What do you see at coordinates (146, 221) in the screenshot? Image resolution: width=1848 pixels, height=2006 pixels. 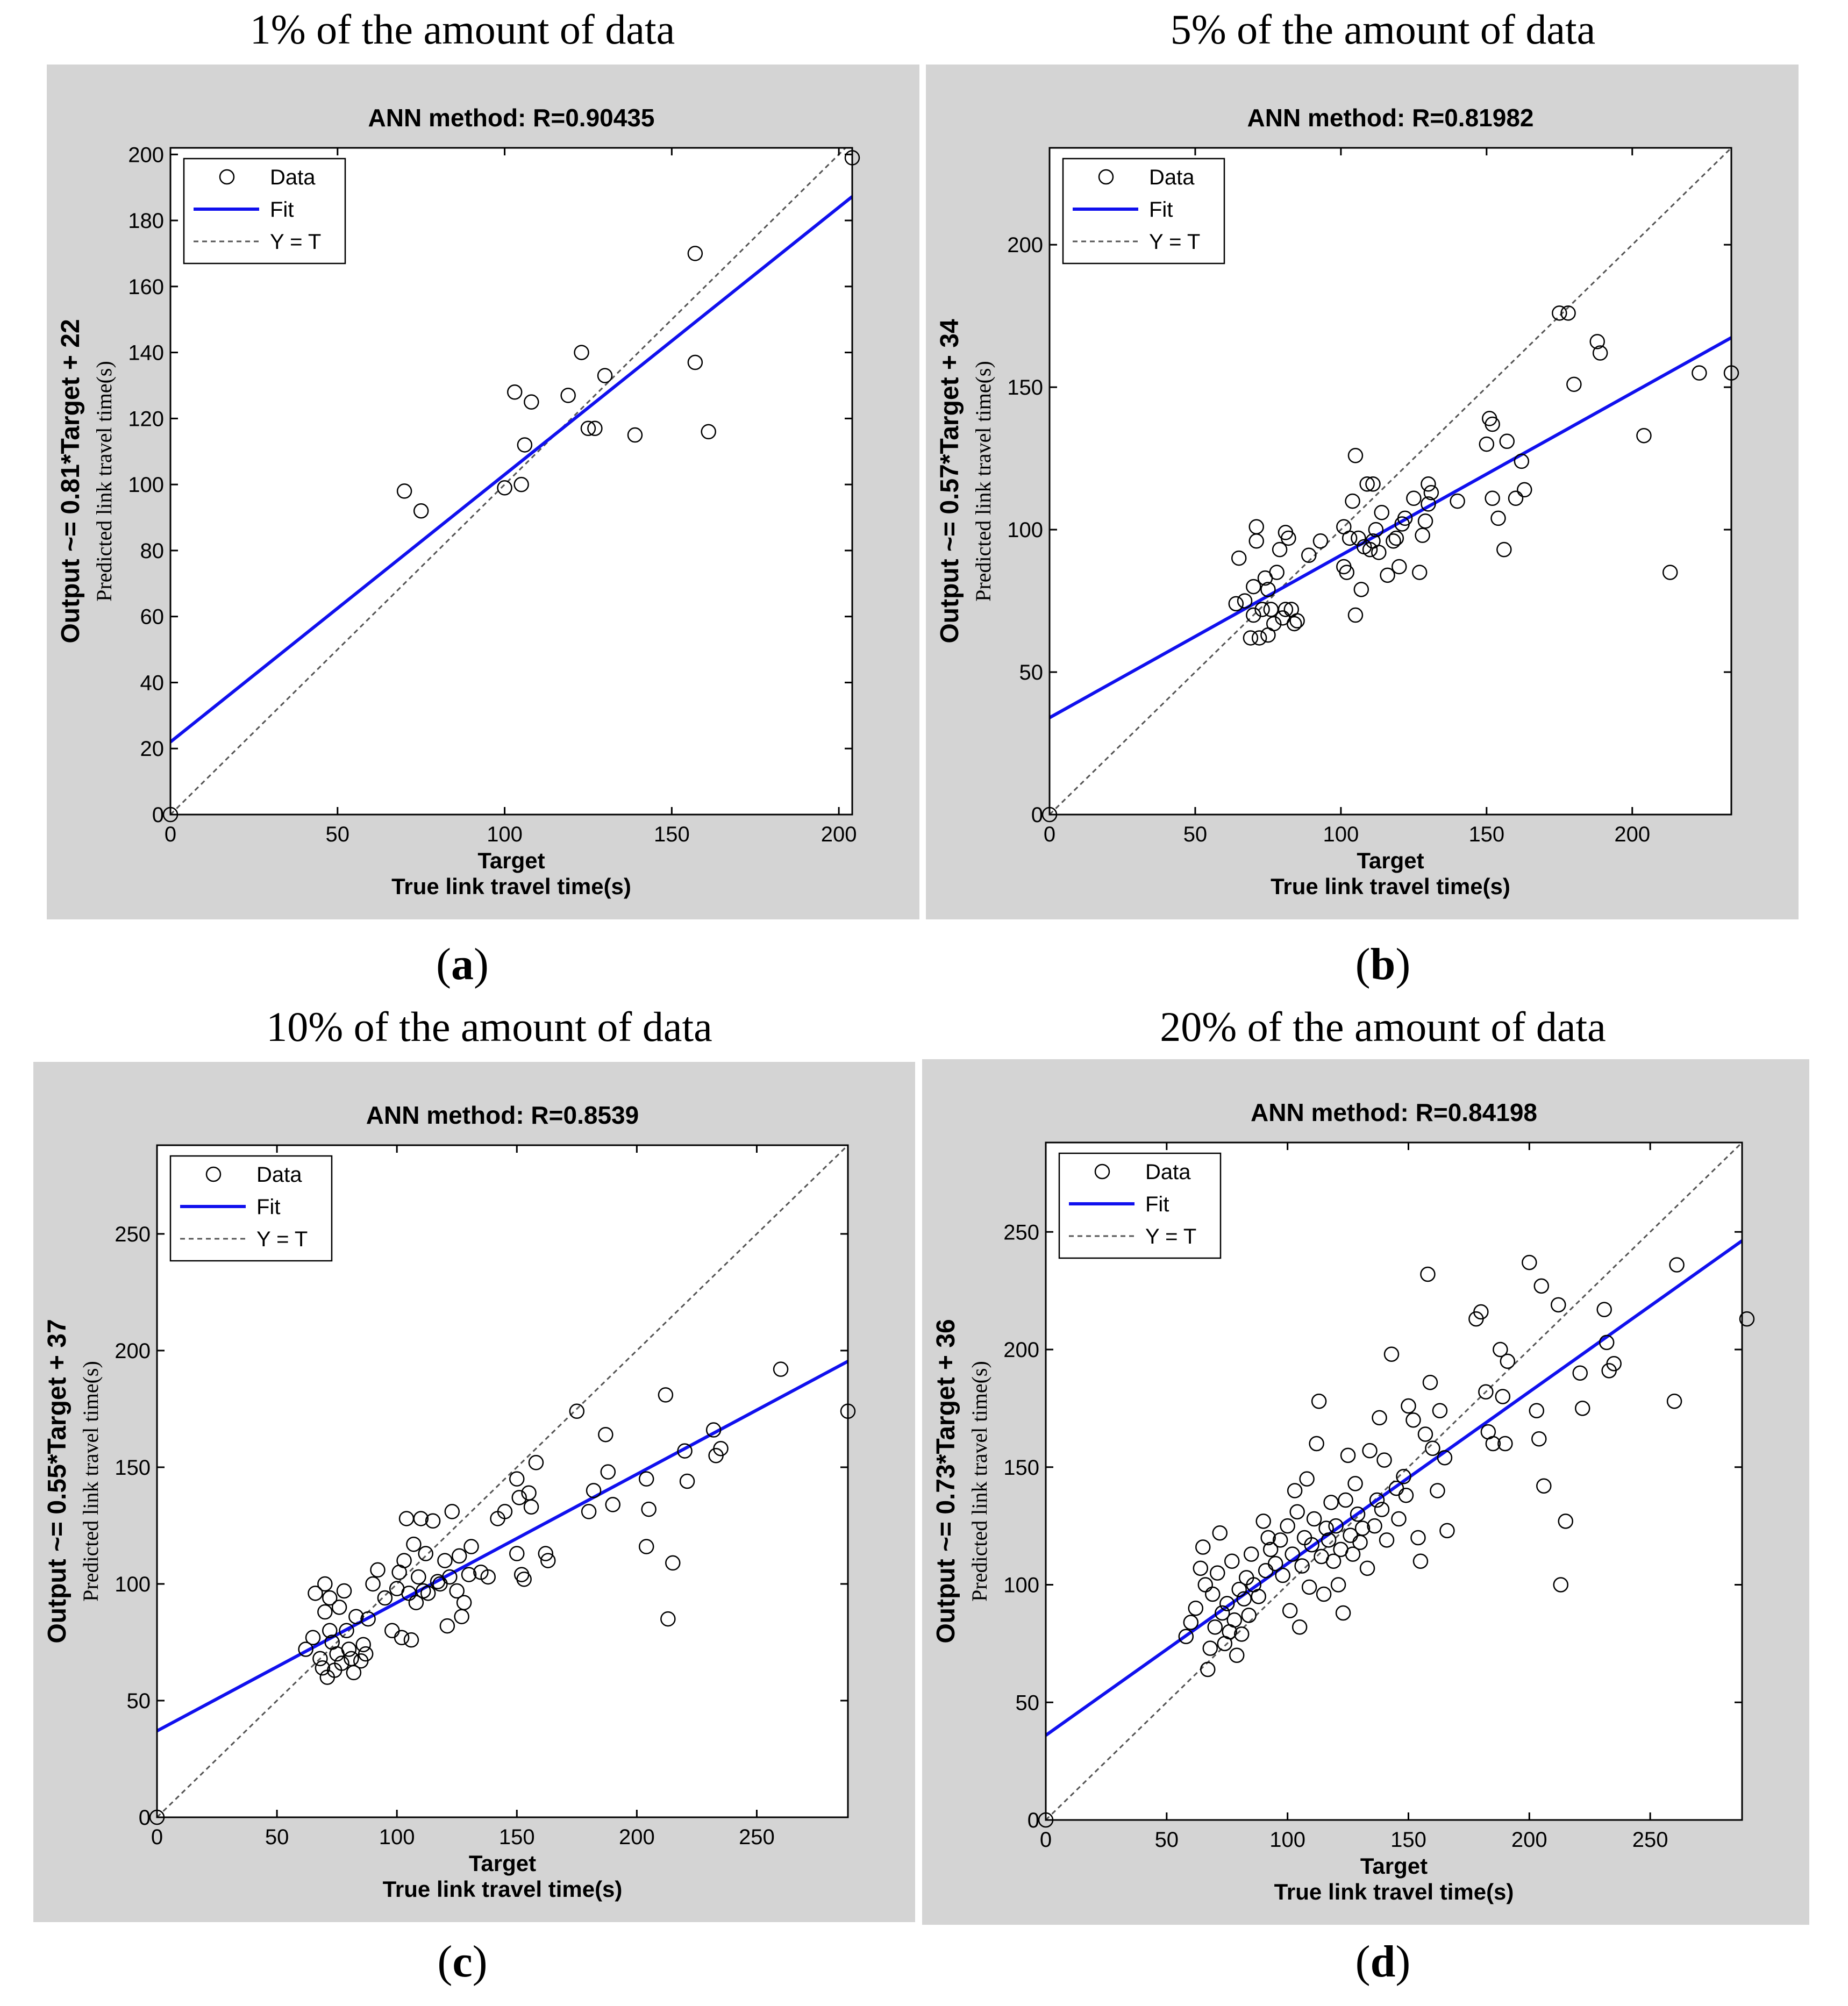 I see `y-tick-label: 180` at bounding box center [146, 221].